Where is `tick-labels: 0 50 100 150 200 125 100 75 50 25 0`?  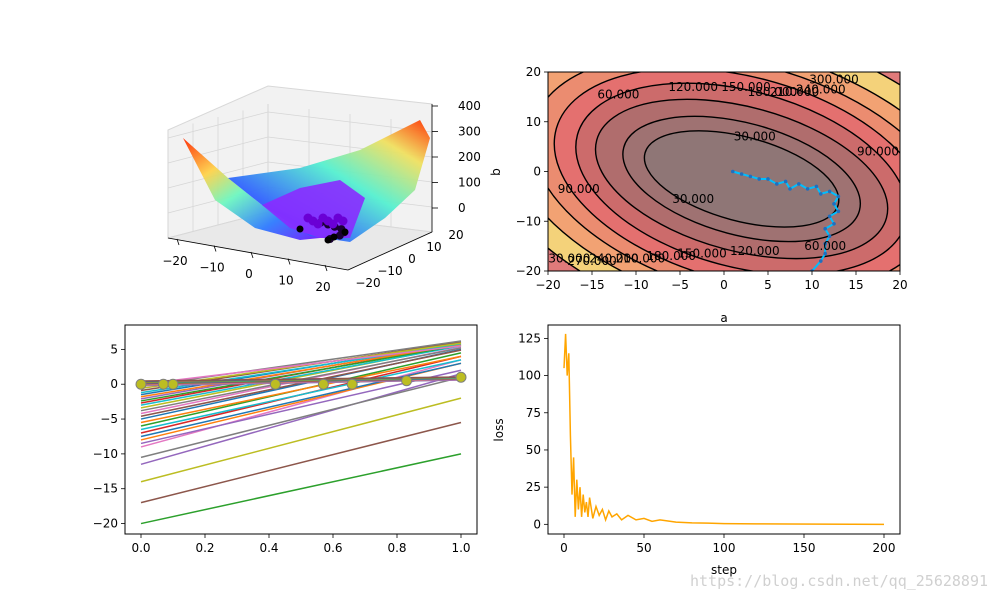
tick-labels: 0 50 100 150 200 125 100 75 50 25 0 is located at coordinates (706, 443).